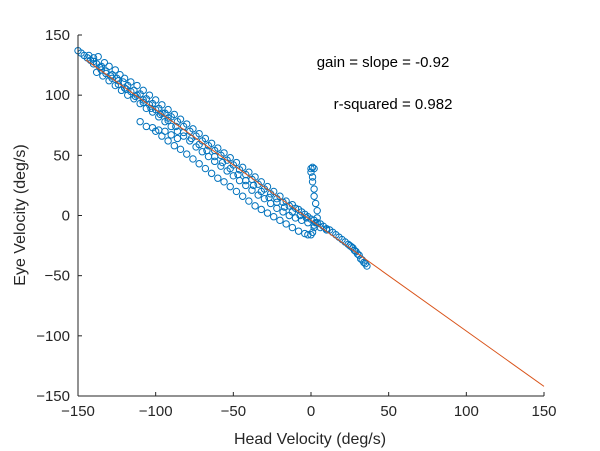 The height and width of the screenshot is (451, 600). What do you see at coordinates (388, 411) in the screenshot?
I see `x-tick-label: 50` at bounding box center [388, 411].